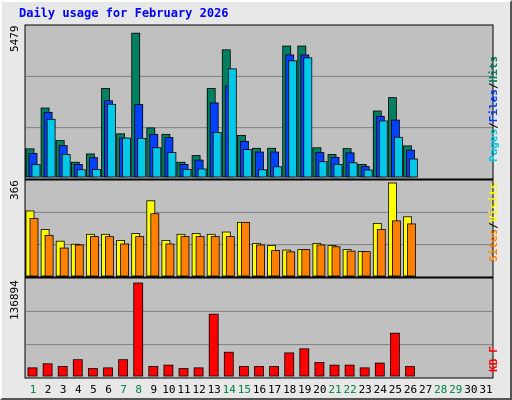 This screenshot has height=400, width=512. I want to click on bar-pages-day-20-body, so click(323, 169).